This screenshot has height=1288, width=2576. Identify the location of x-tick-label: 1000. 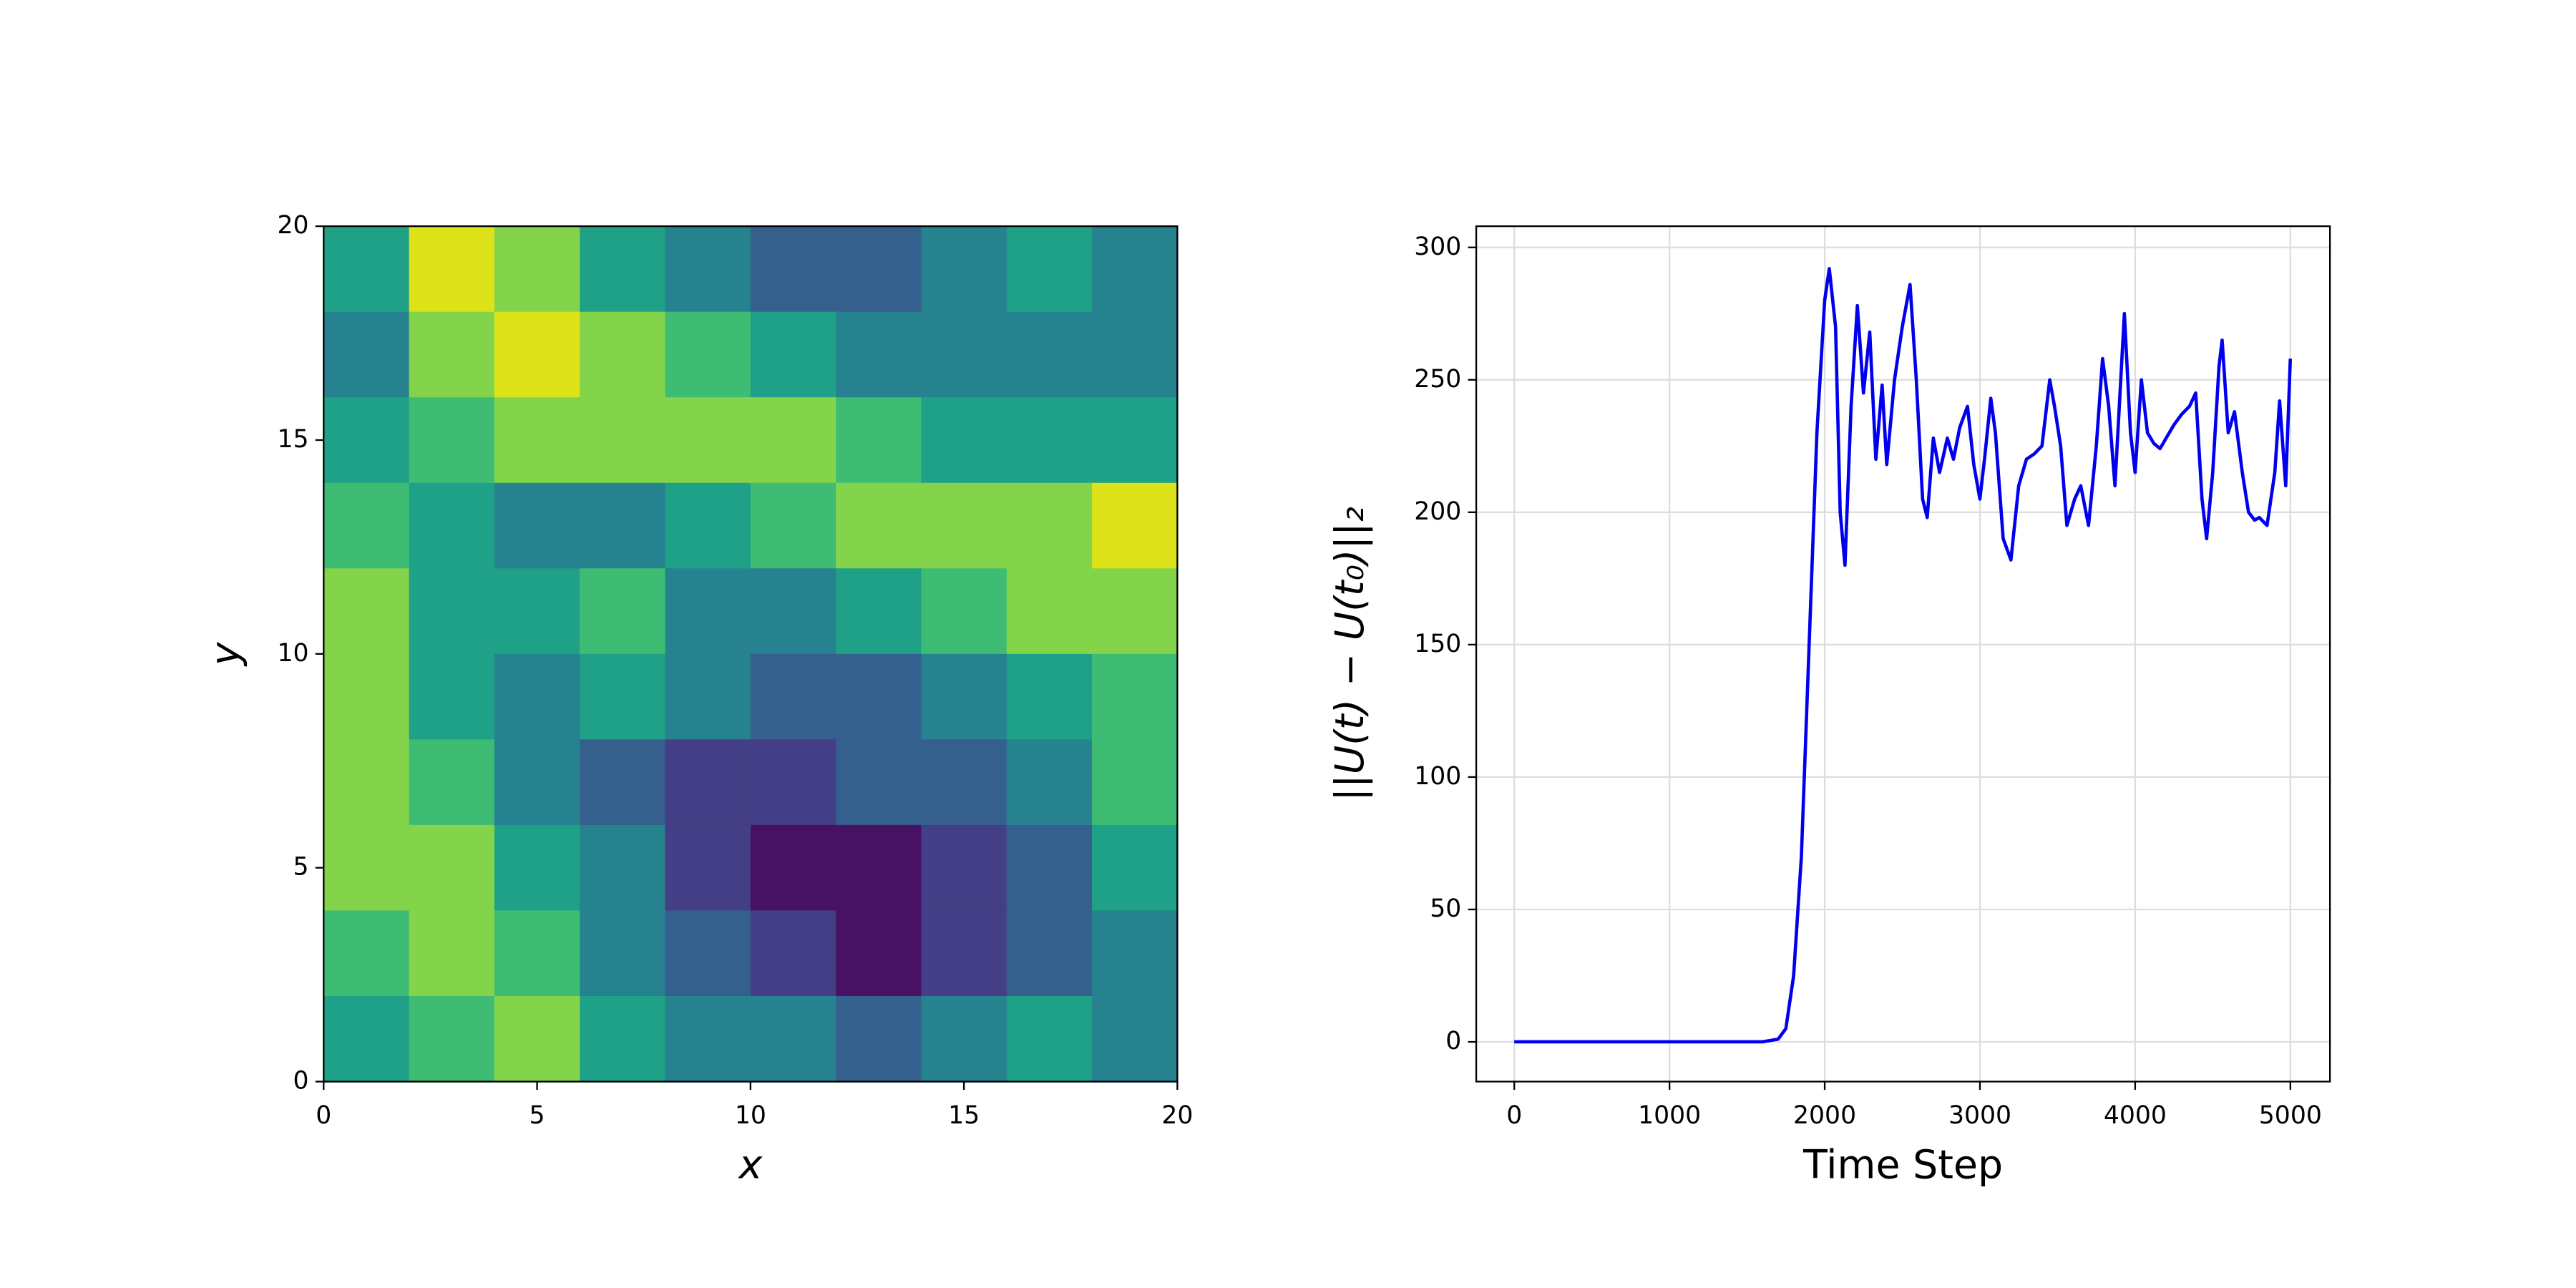
(1669, 1115).